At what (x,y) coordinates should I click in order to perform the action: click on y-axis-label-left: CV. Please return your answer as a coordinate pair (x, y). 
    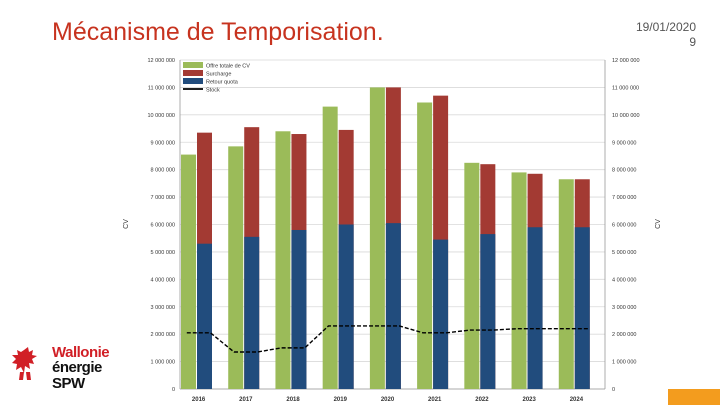
    Looking at the image, I should click on (126, 224).